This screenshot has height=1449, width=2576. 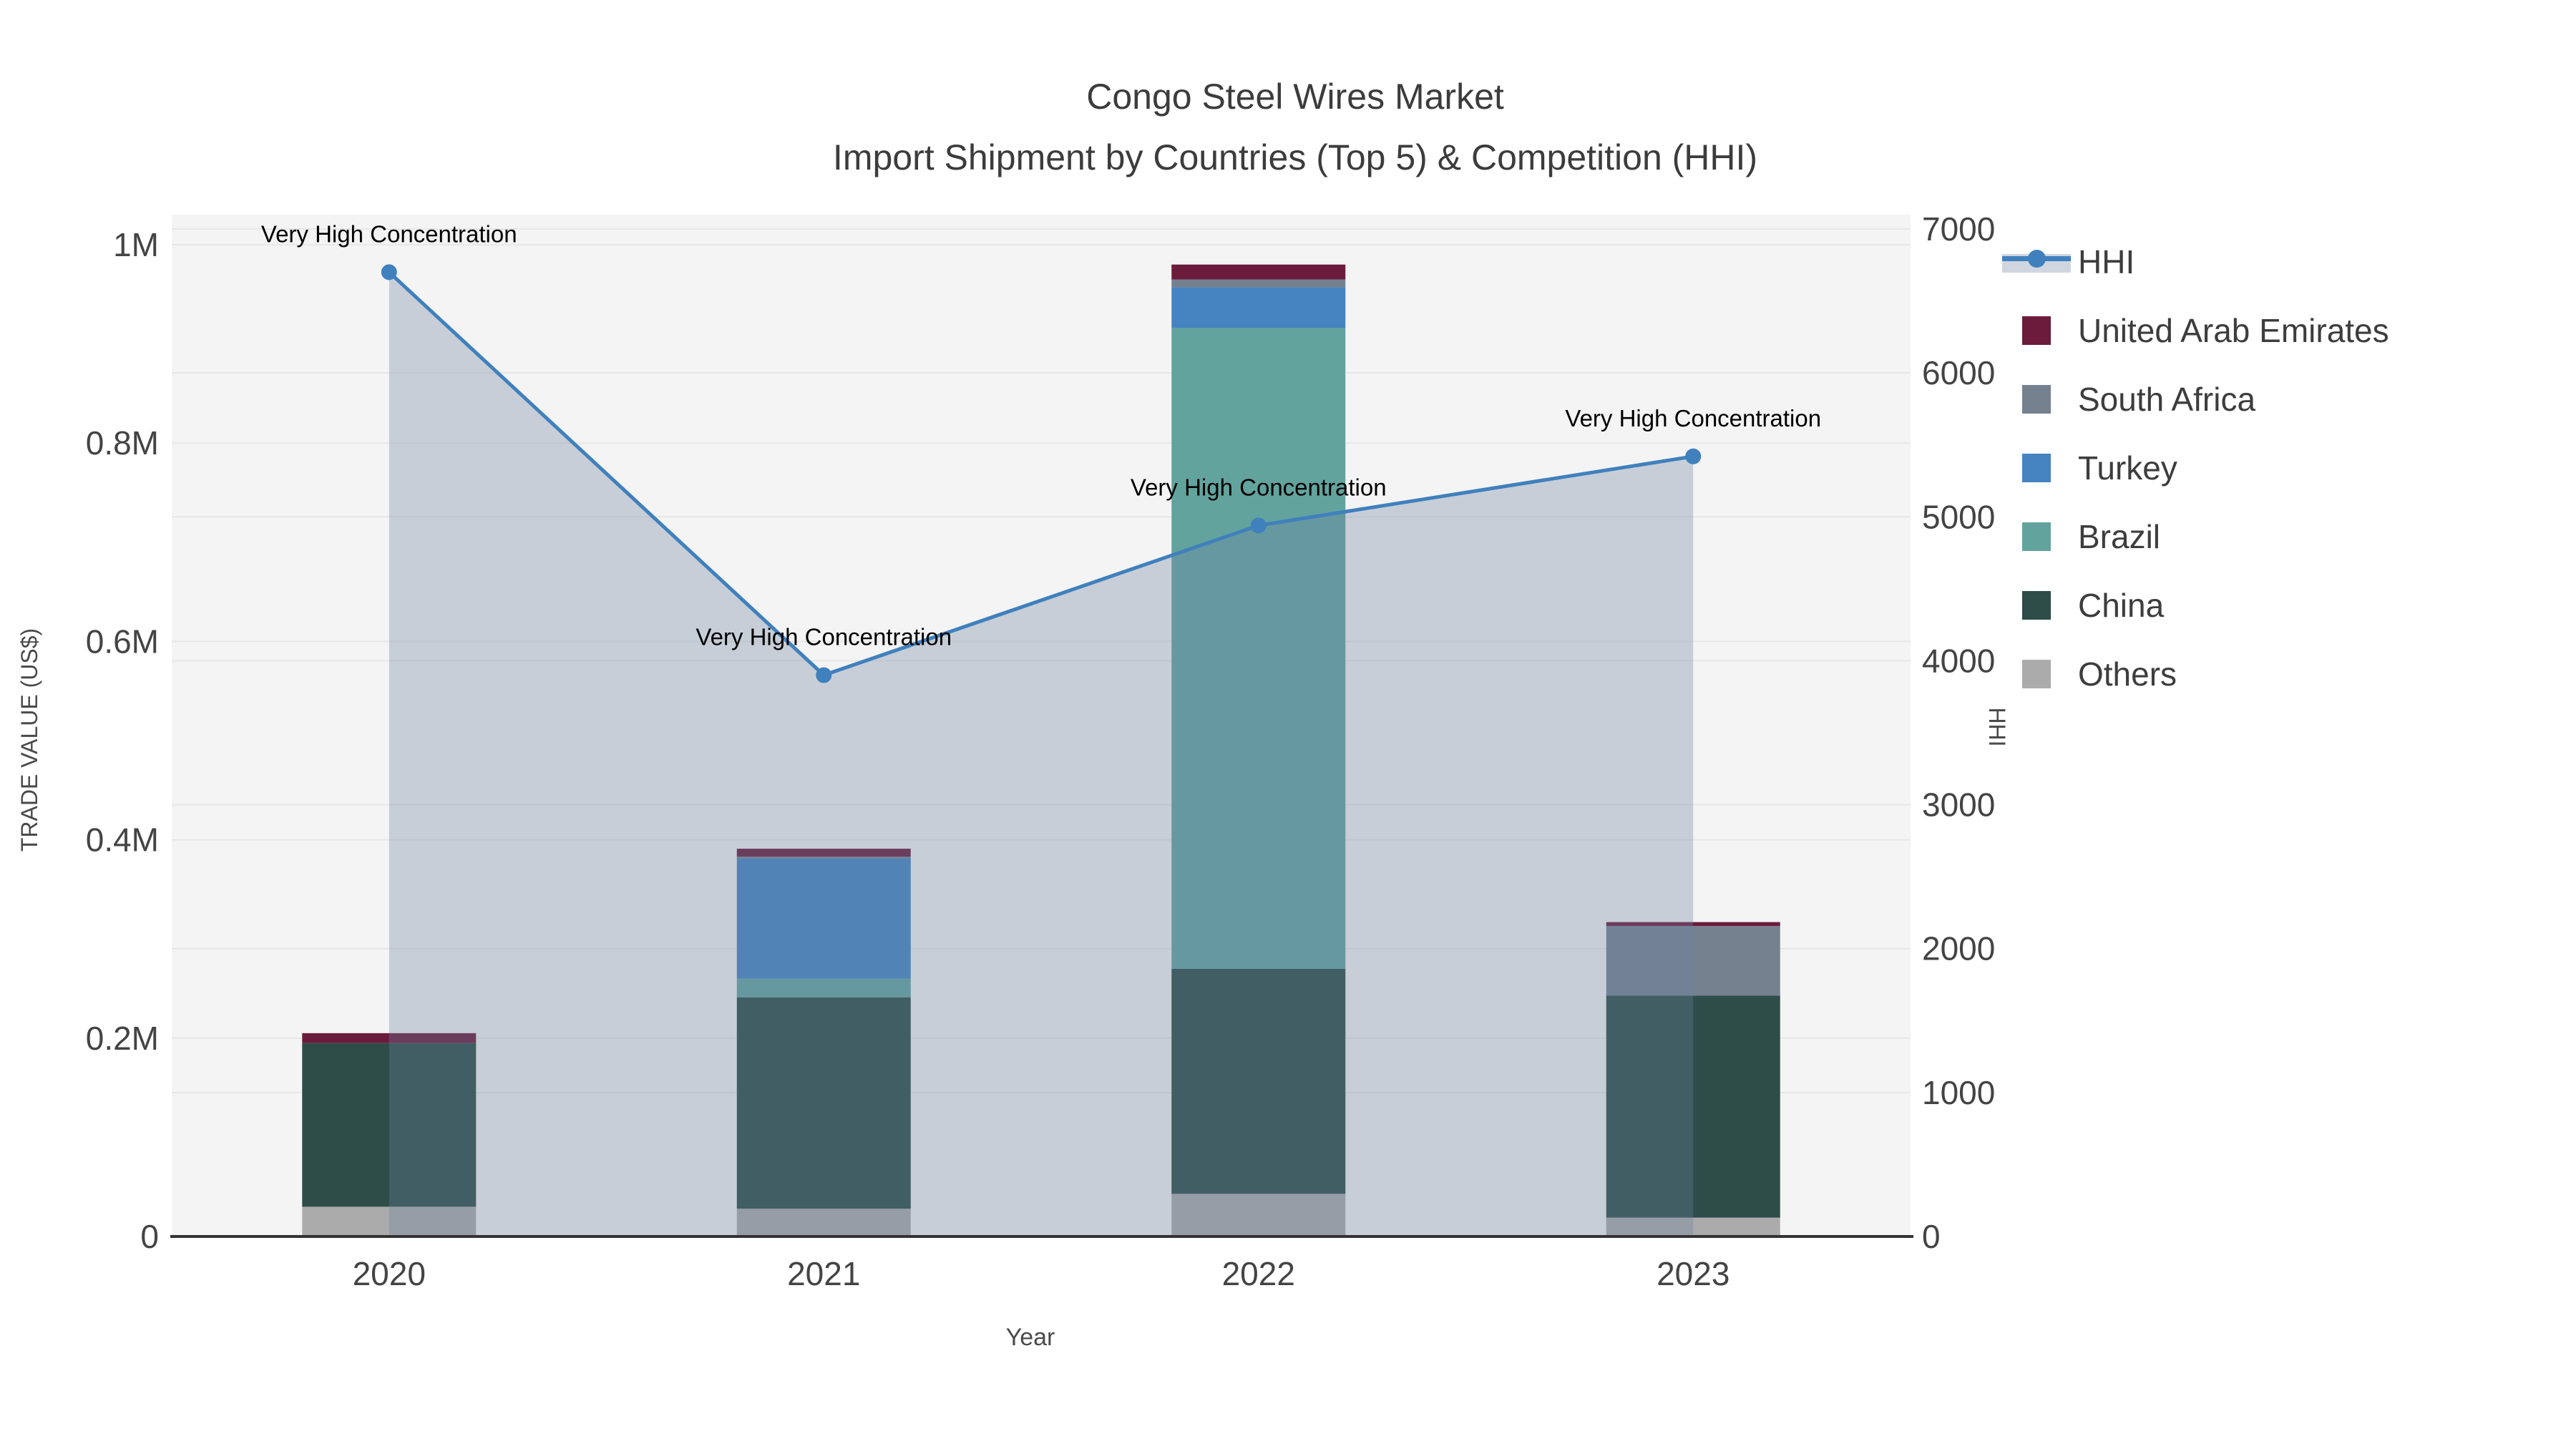 What do you see at coordinates (1030, 1337) in the screenshot?
I see `x-axis-title: Year` at bounding box center [1030, 1337].